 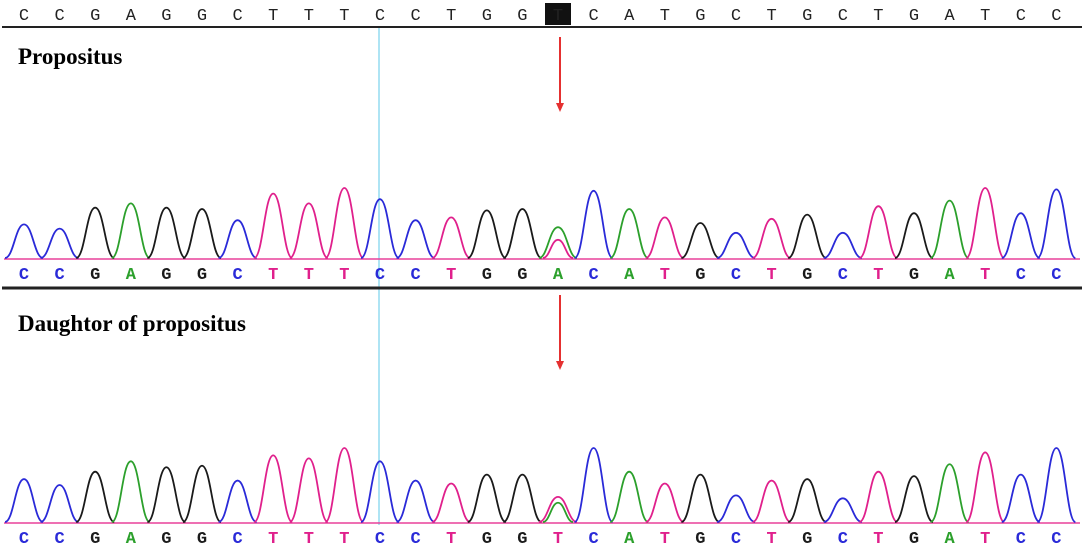 What do you see at coordinates (558, 14) in the screenshot?
I see `highlighted-base-box` at bounding box center [558, 14].